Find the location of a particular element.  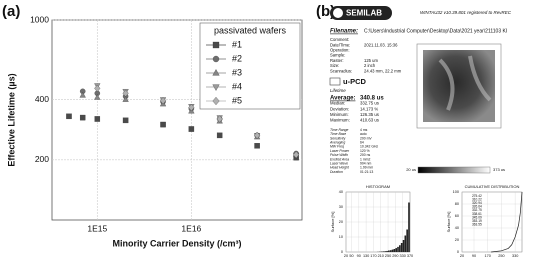

y-tick-label: 1000 is located at coordinates (39, 19).